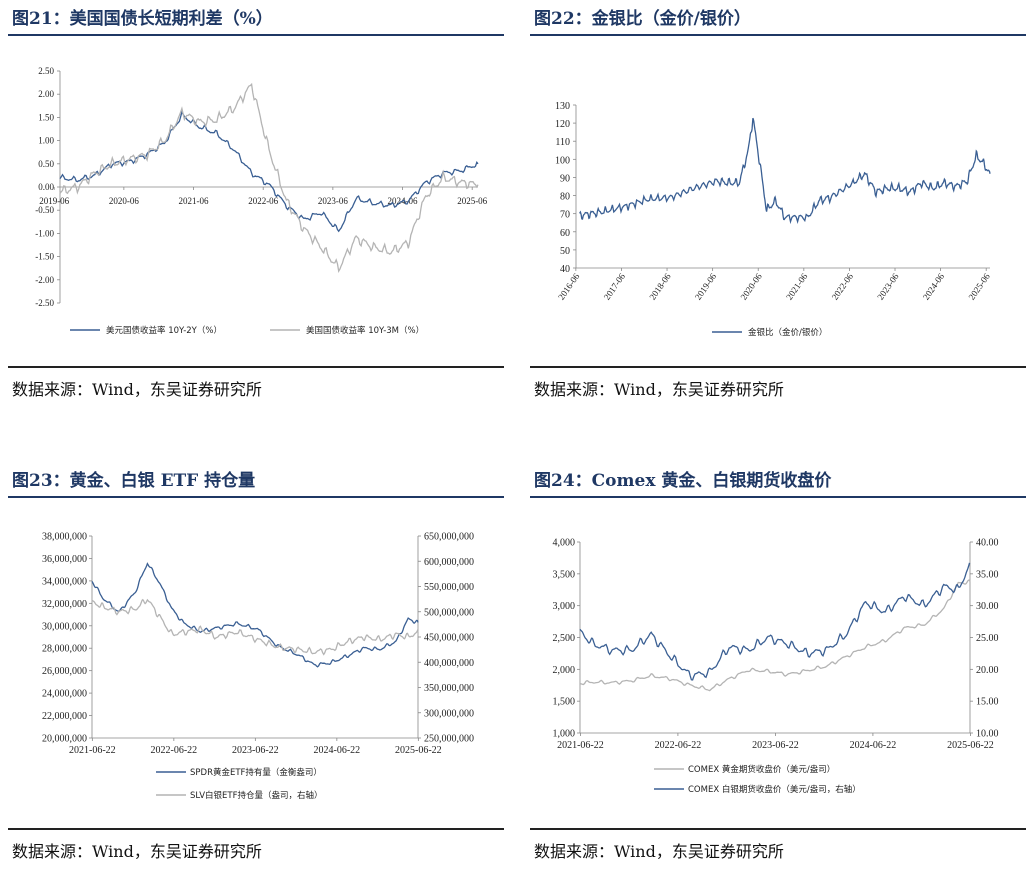  What do you see at coordinates (256, 772) in the screenshot?
I see `legend-label: SPDR黄金ETF持有量（金衡盎司）` at bounding box center [256, 772].